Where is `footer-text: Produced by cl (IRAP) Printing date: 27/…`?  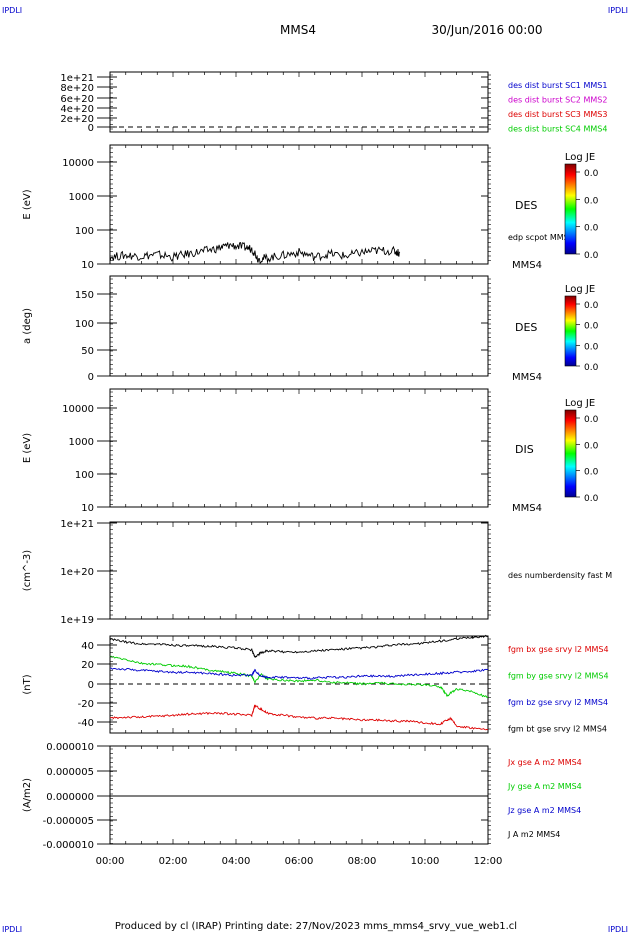 footer-text: Produced by cl (IRAP) Printing date: 27/… is located at coordinates (316, 926).